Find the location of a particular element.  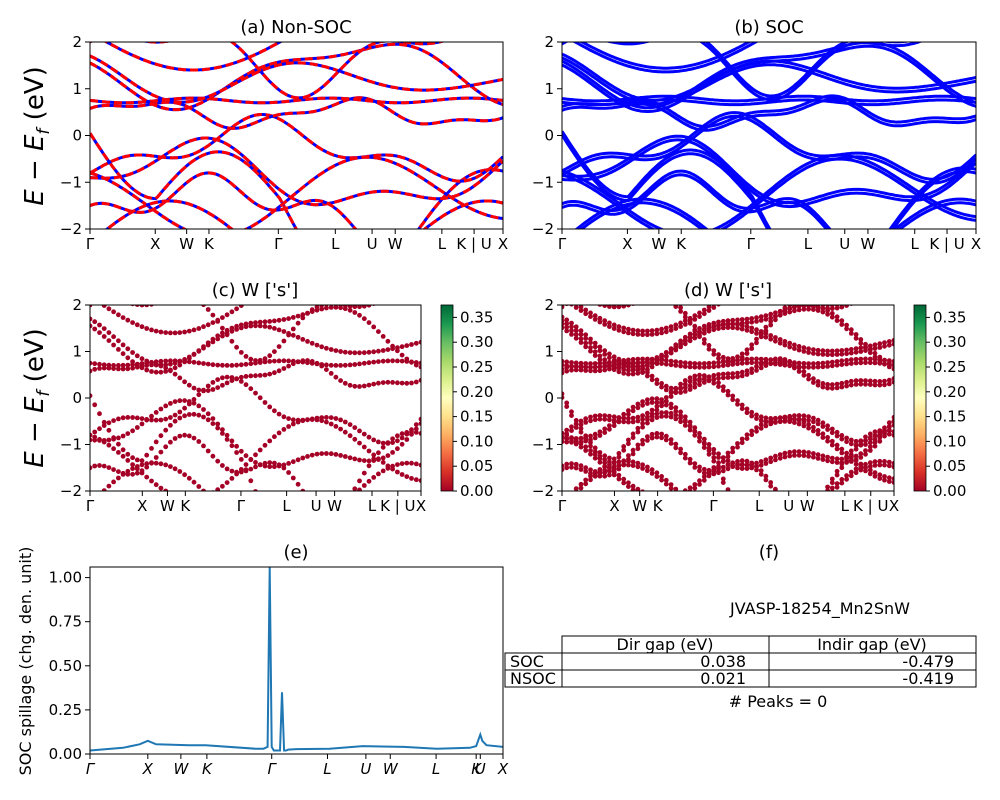

band-line-red is located at coordinates (296, 77).